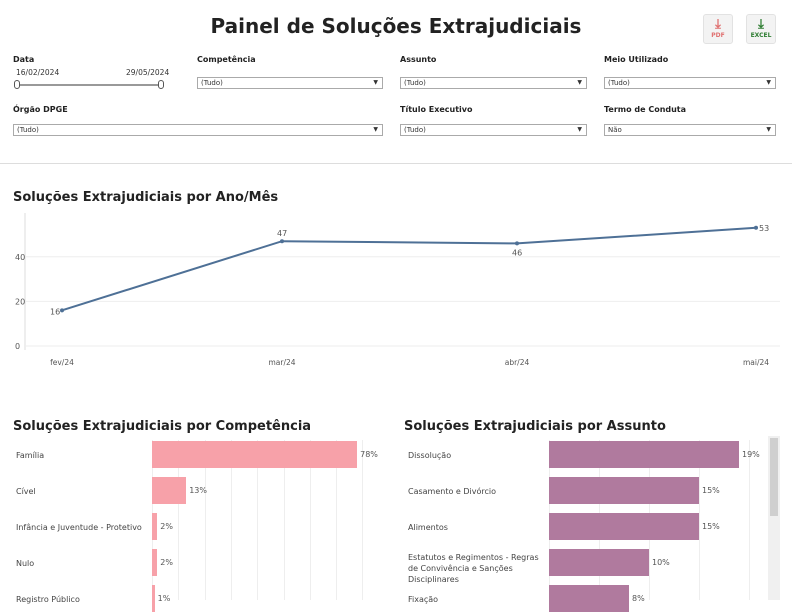 The width and height of the screenshot is (792, 612). I want to click on assunto-select: (Tudo) ▼, so click(493, 83).